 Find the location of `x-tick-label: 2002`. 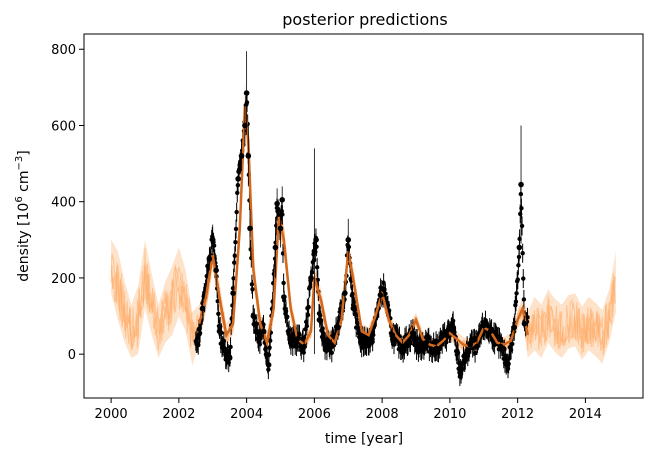

x-tick-label: 2002 is located at coordinates (178, 414).